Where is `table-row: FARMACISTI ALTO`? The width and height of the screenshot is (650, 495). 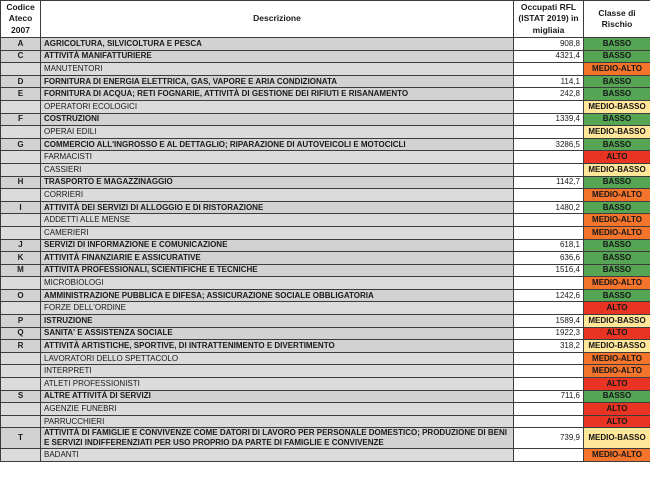 table-row: FARMACISTI ALTO is located at coordinates (325, 157).